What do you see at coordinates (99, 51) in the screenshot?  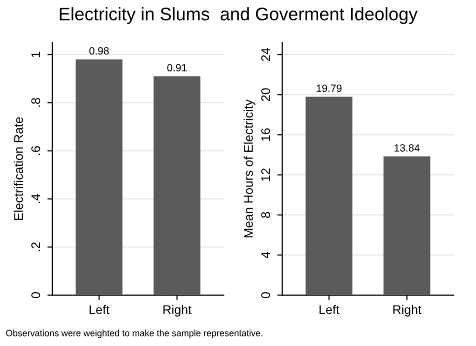 I see `text: 0.98` at bounding box center [99, 51].